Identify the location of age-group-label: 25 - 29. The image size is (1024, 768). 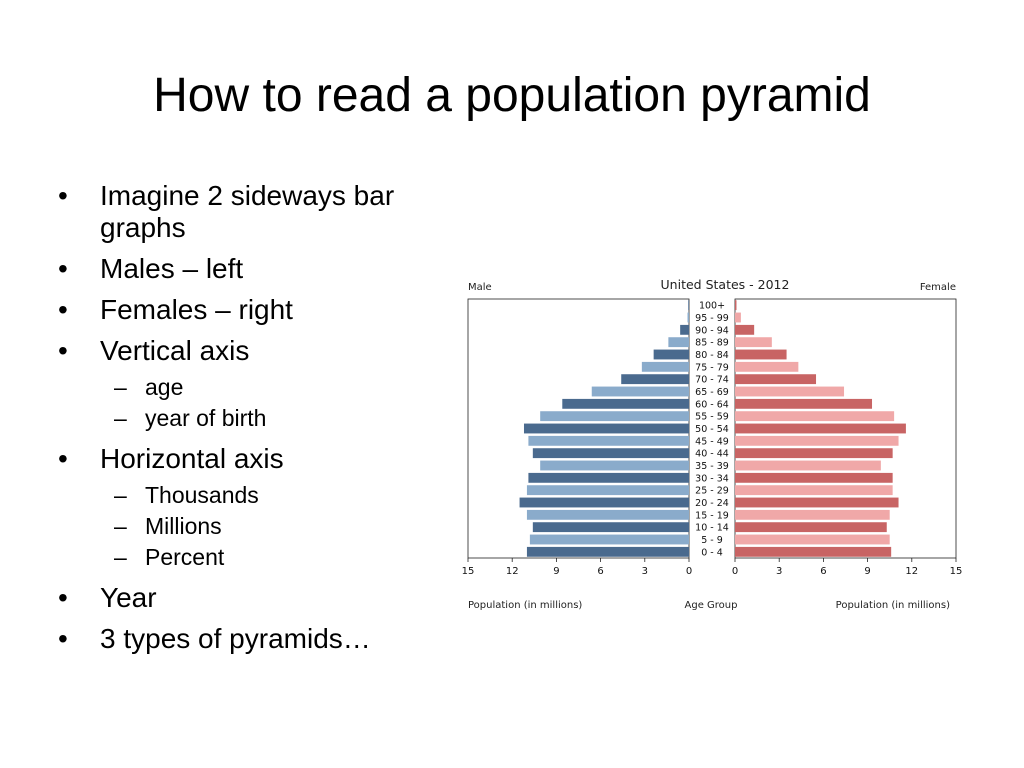
(712, 491).